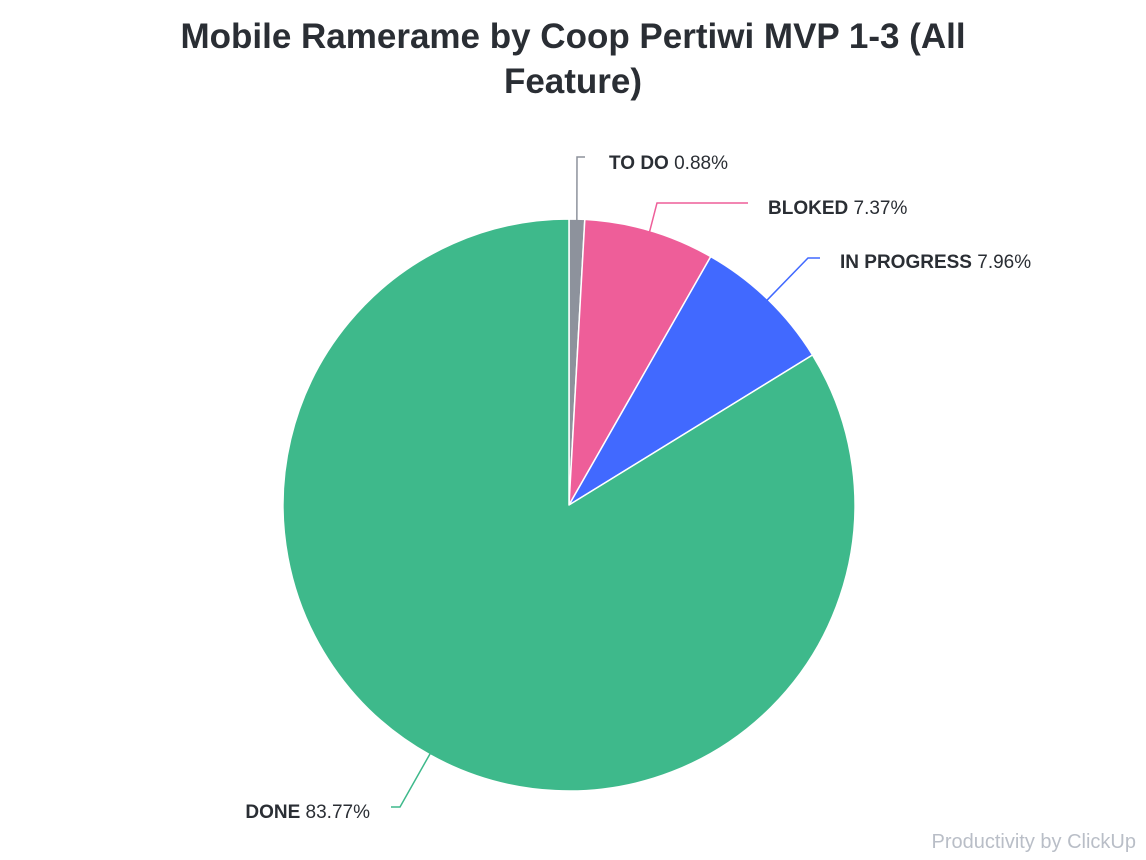 Image resolution: width=1146 pixels, height=860 pixels. I want to click on slice-label-value-done: 83.77%, so click(335, 812).